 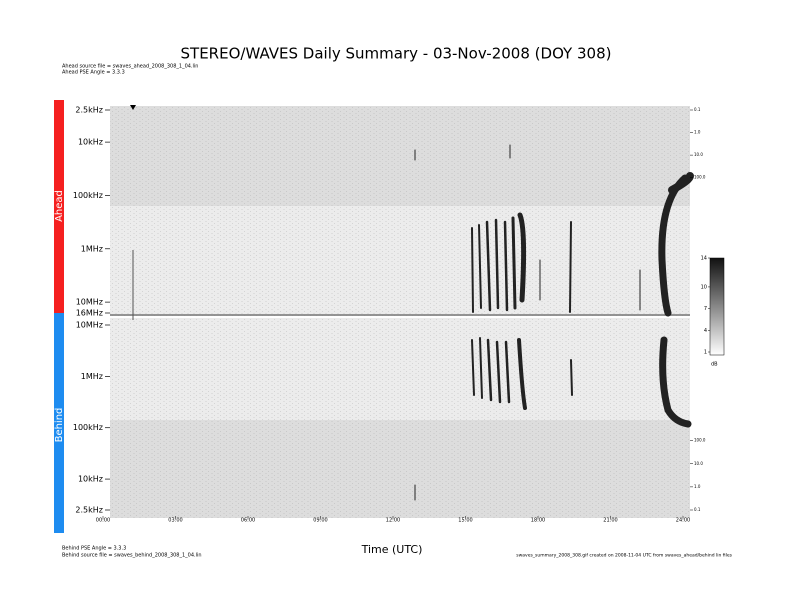 I want to click on bursts-behind, so click(x=553, y=418).